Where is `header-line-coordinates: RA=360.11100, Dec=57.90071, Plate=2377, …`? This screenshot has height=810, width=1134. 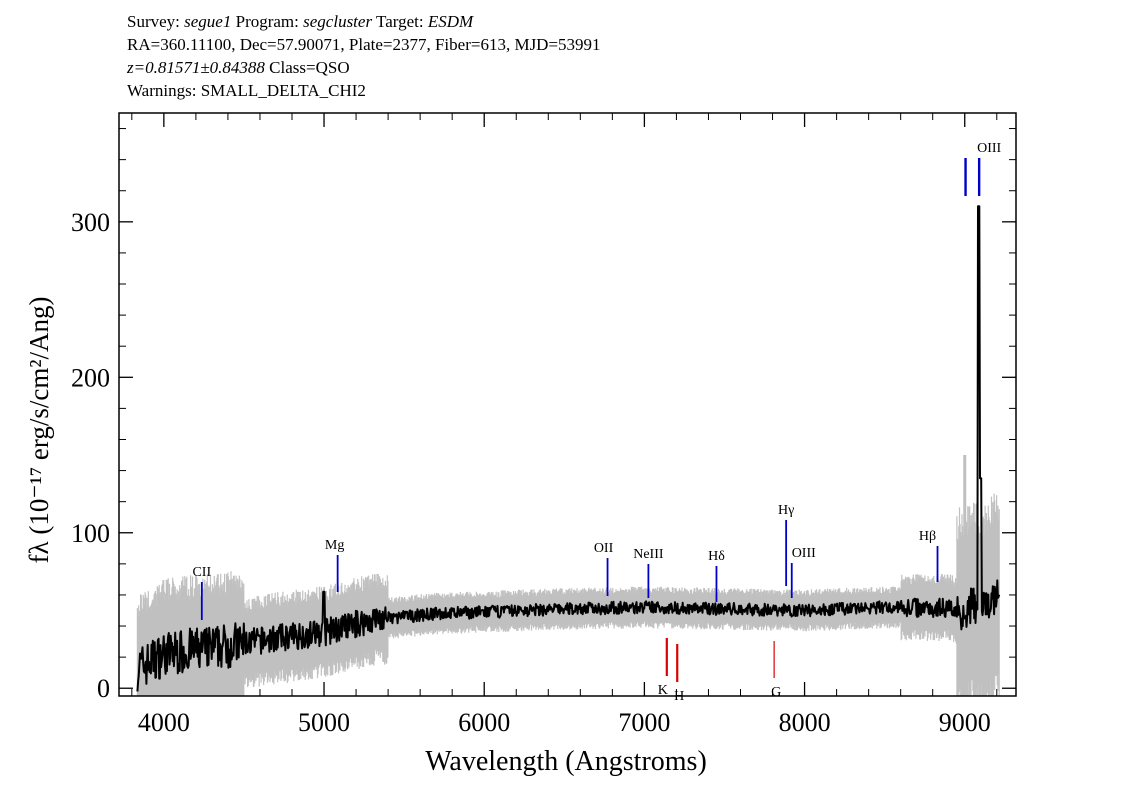
header-line-coordinates: RA=360.11100, Dec=57.90071, Plate=2377, … is located at coordinates (364, 44).